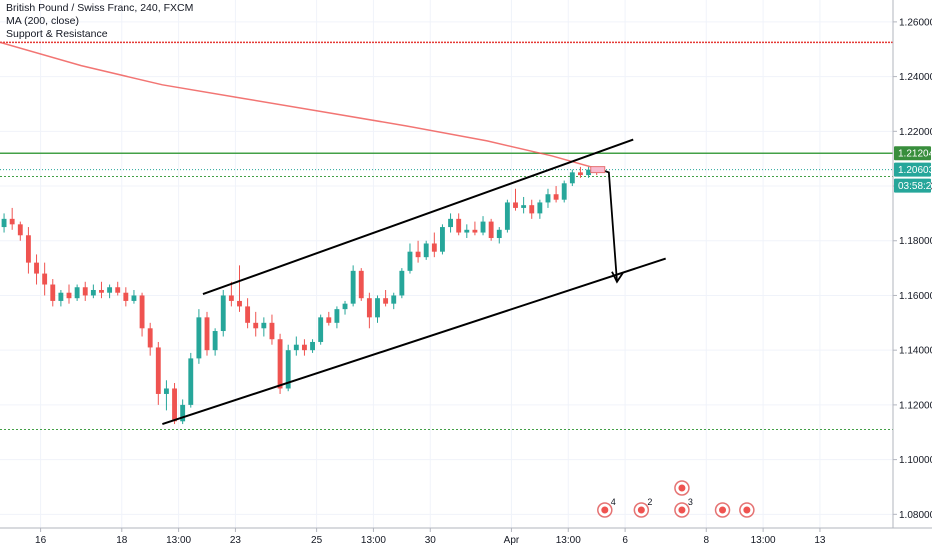 The height and width of the screenshot is (550, 932). What do you see at coordinates (598, 170) in the screenshot?
I see `position-marker` at bounding box center [598, 170].